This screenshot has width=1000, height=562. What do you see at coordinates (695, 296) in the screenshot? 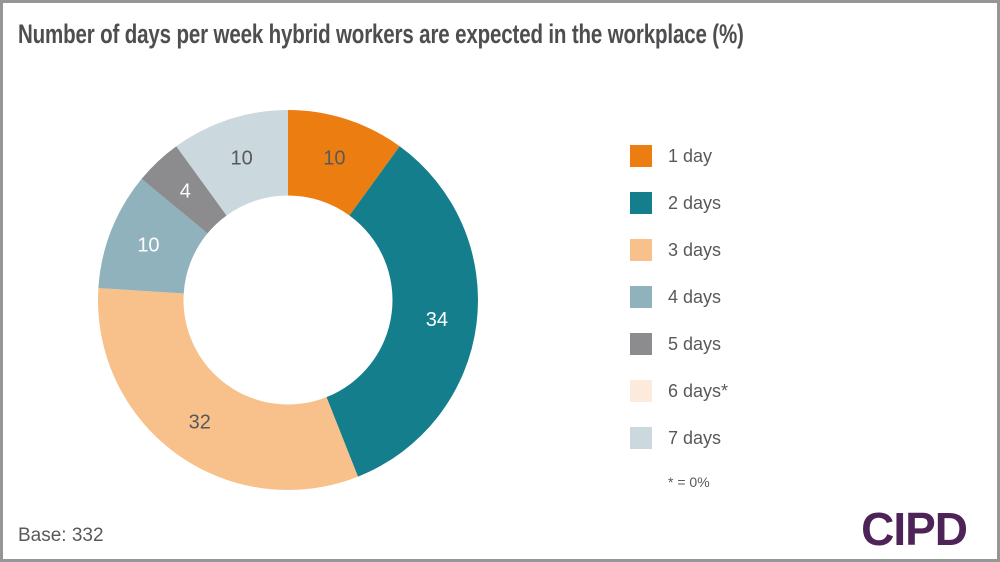
I see `legend-label: 4 days` at bounding box center [695, 296].